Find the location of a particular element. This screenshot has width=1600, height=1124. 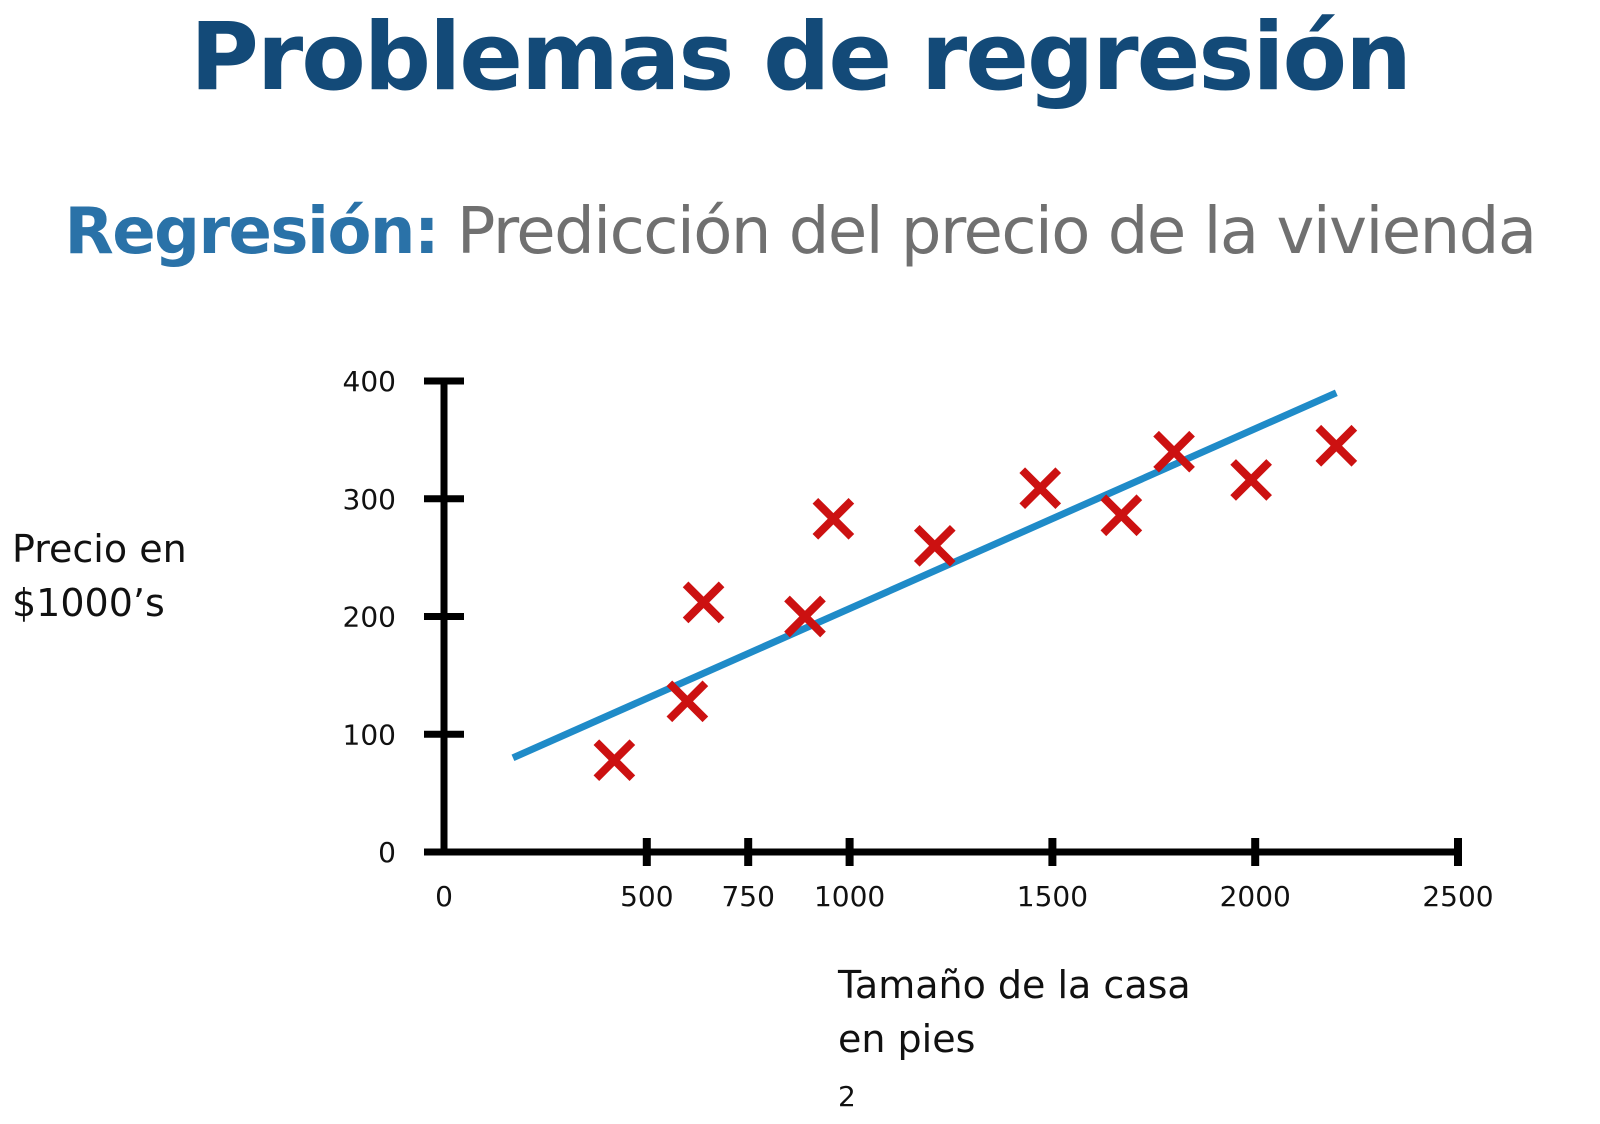

x-tick-label: 1500 is located at coordinates (1052, 896).